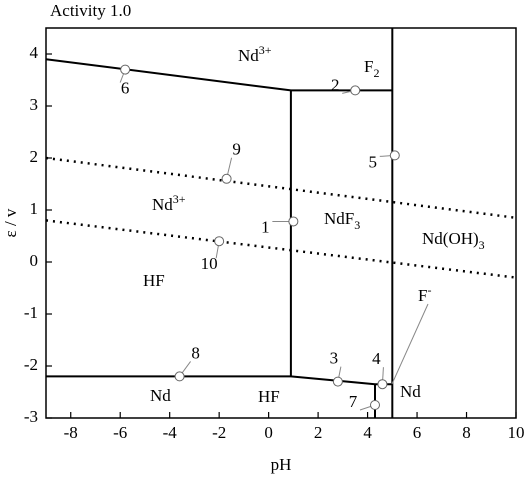 Image resolution: width=526 pixels, height=486 pixels. What do you see at coordinates (417, 432) in the screenshot?
I see `x-tick-label: 6` at bounding box center [417, 432].